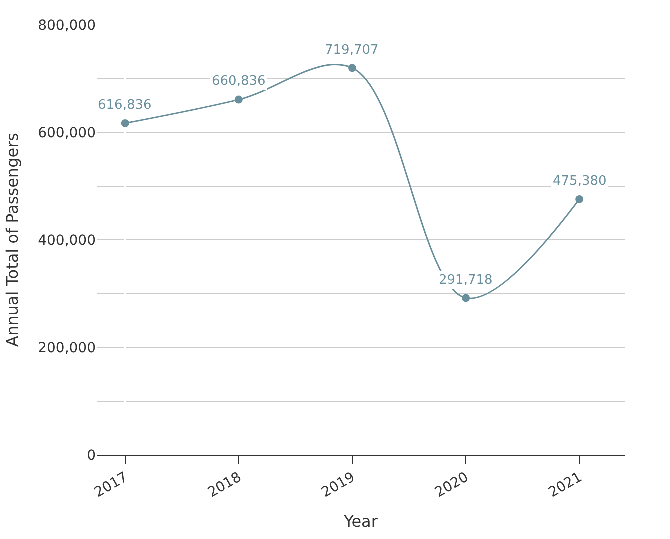  I want to click on y-tick-label: 600,000, so click(67, 133).